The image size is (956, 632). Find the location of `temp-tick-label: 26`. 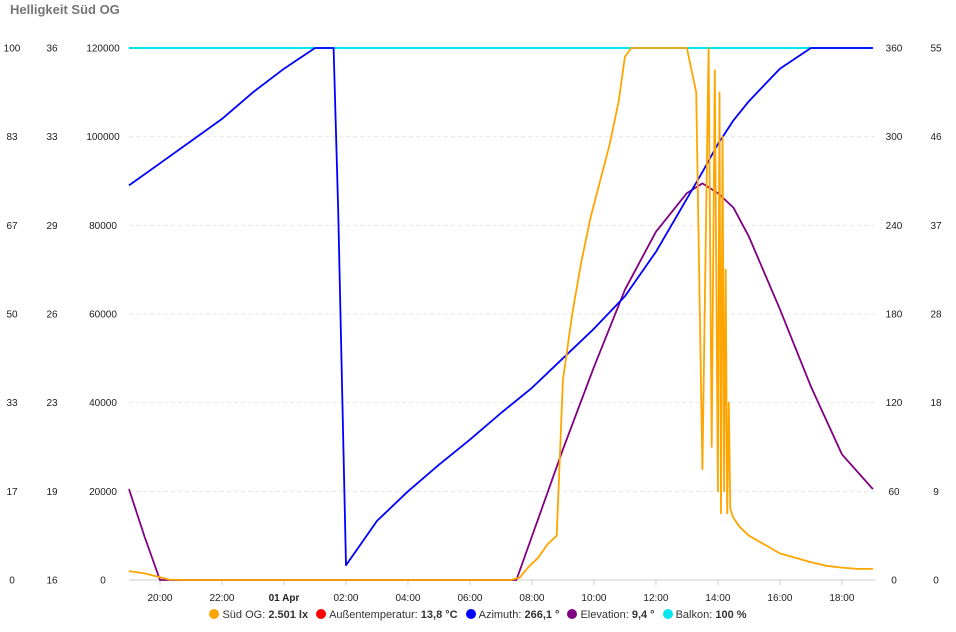

temp-tick-label: 26 is located at coordinates (52, 315).